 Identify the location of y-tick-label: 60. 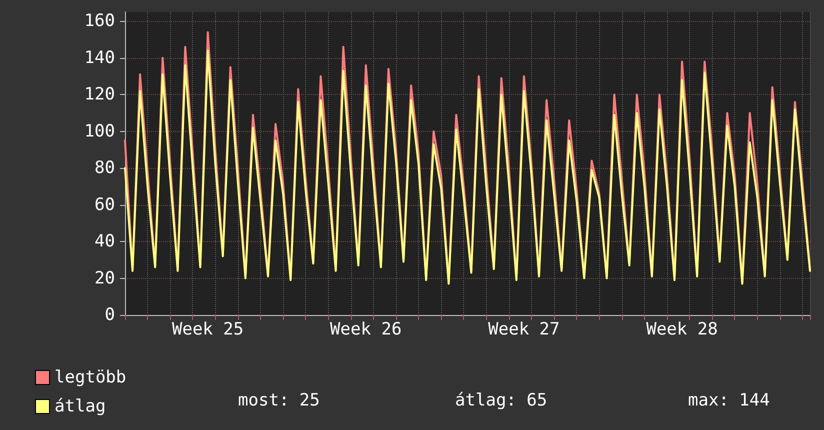
(104, 204).